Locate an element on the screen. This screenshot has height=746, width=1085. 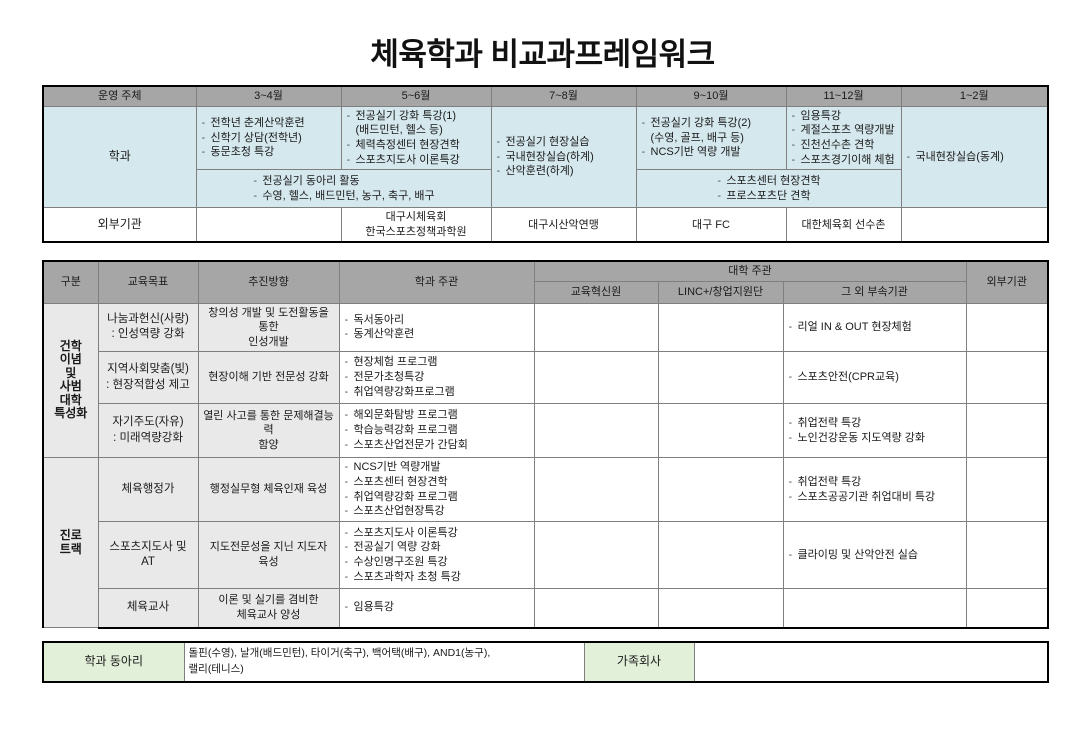
framework-header-direction: 추진방향 is located at coordinates (268, 281).